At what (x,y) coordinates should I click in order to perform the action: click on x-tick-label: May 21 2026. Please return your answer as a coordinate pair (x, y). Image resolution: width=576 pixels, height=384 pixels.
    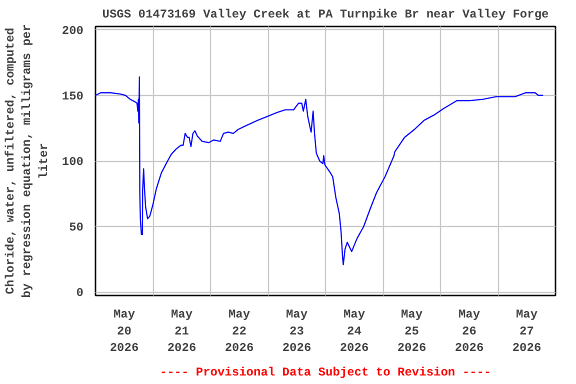
    Looking at the image, I should click on (181, 332).